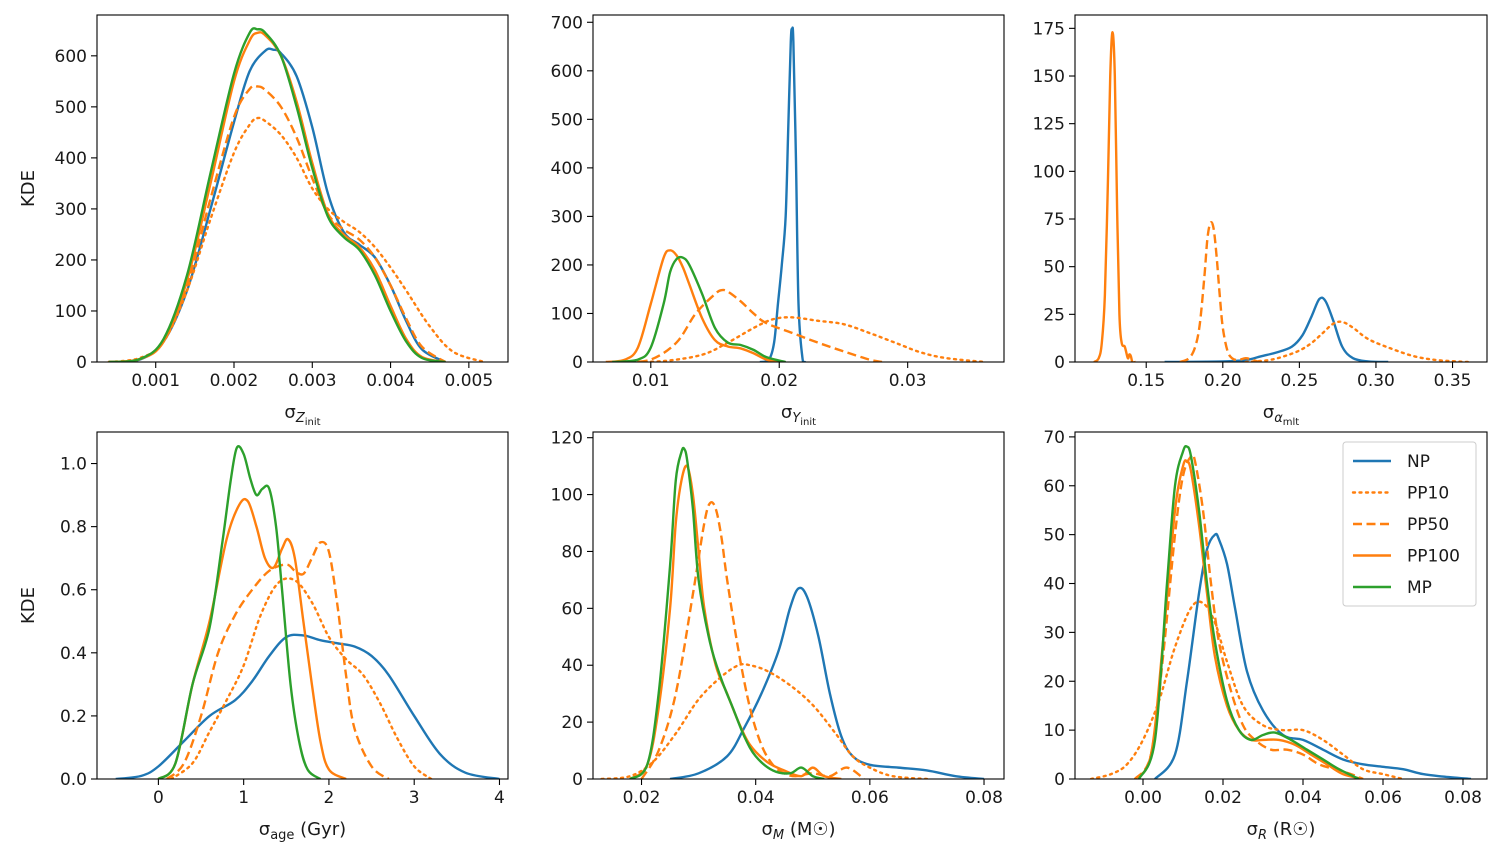 The height and width of the screenshot is (868, 1509). Describe the element at coordinates (984, 798) in the screenshot. I see `x-tick-label: 0.08` at that location.